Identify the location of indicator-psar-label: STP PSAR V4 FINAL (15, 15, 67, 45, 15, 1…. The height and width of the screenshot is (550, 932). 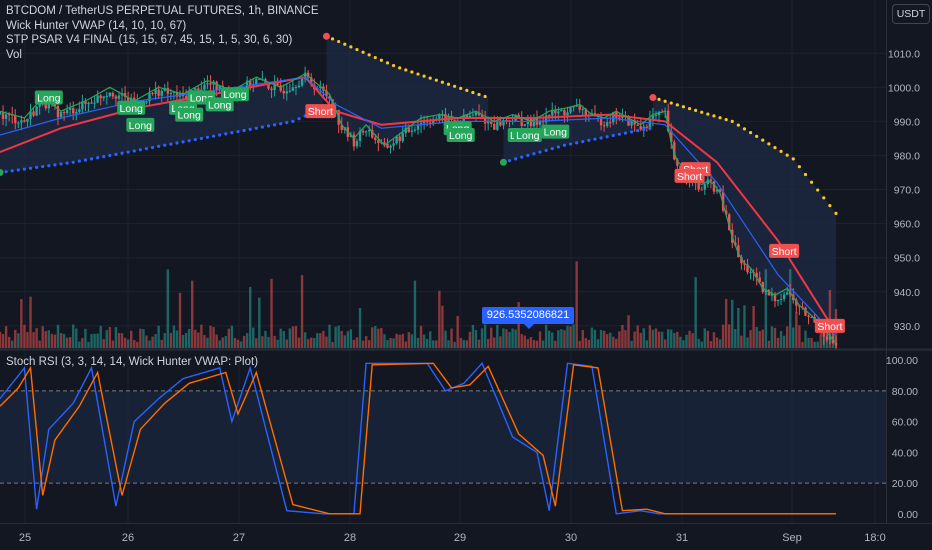
(149, 40).